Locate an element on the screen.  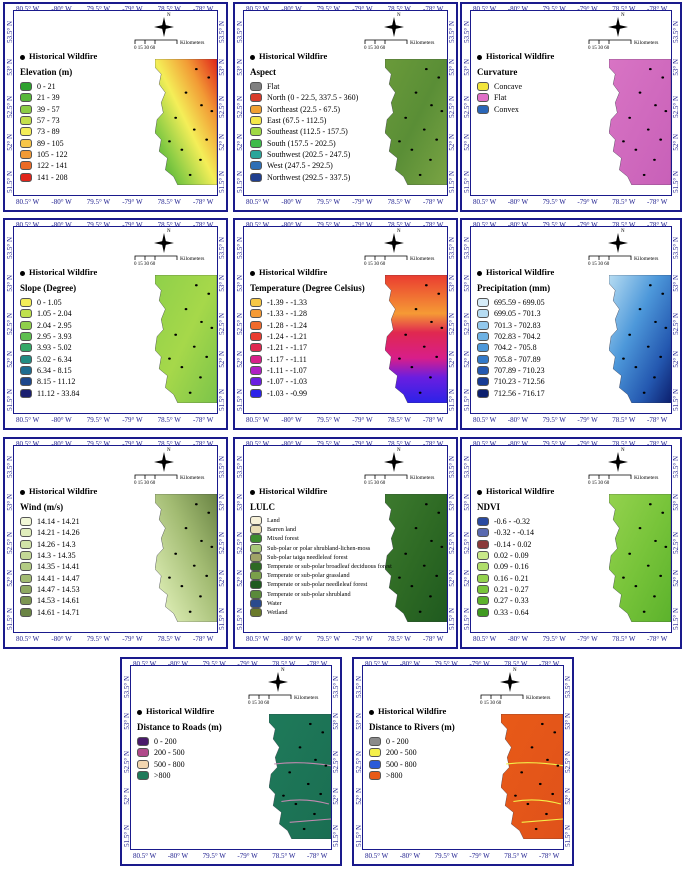
legend-label: 200 - 500 is located at coordinates (169, 753).